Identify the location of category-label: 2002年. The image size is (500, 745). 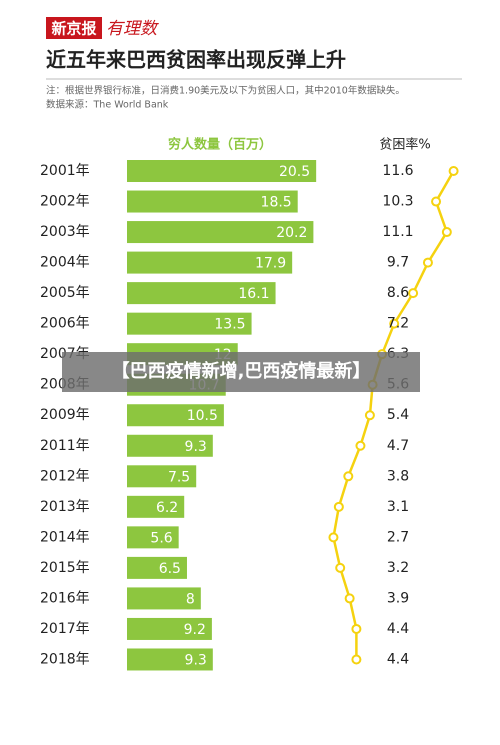
(65, 202).